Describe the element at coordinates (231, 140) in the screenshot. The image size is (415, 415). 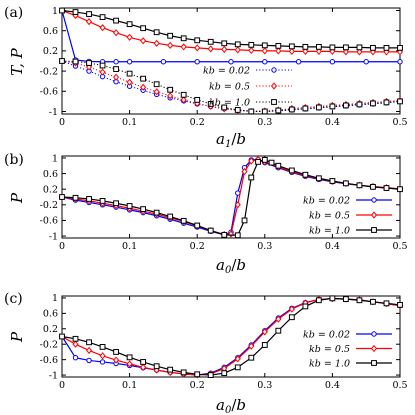
I see `x-axis-label: a1/b` at that location.